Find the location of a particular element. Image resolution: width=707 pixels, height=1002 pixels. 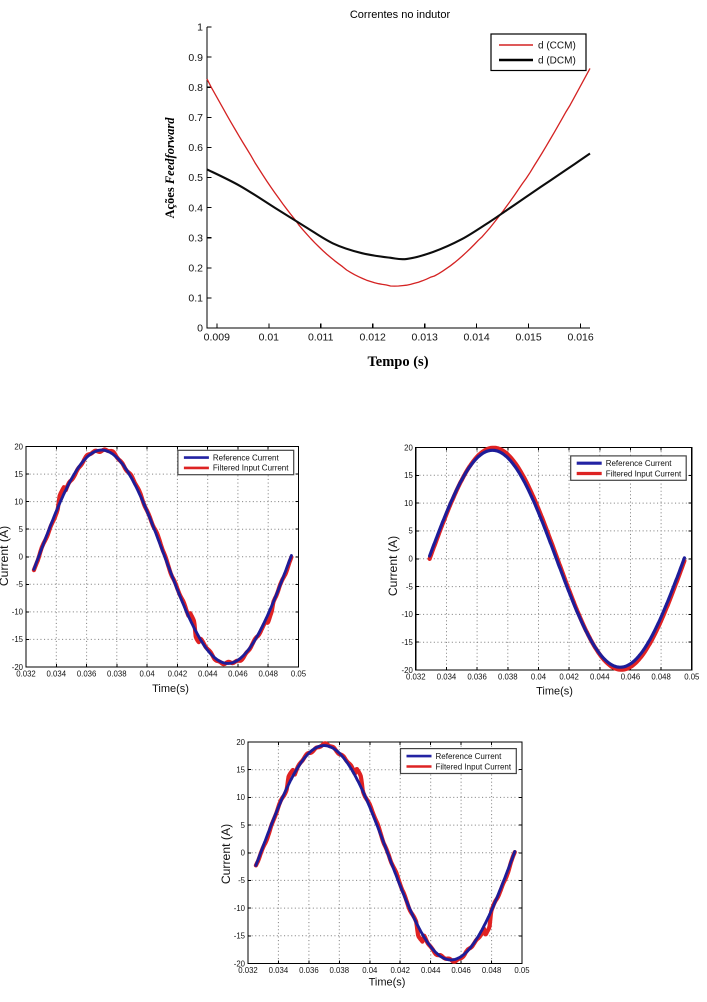

svg-text: 0.009 is located at coordinates (217, 338).